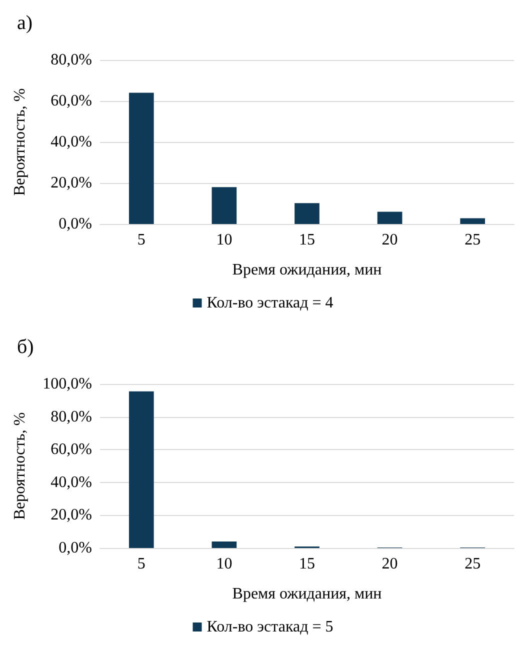 Image resolution: width=526 pixels, height=648 pixels. Describe the element at coordinates (25, 347) in the screenshot. I see `chart-title: б)` at that location.